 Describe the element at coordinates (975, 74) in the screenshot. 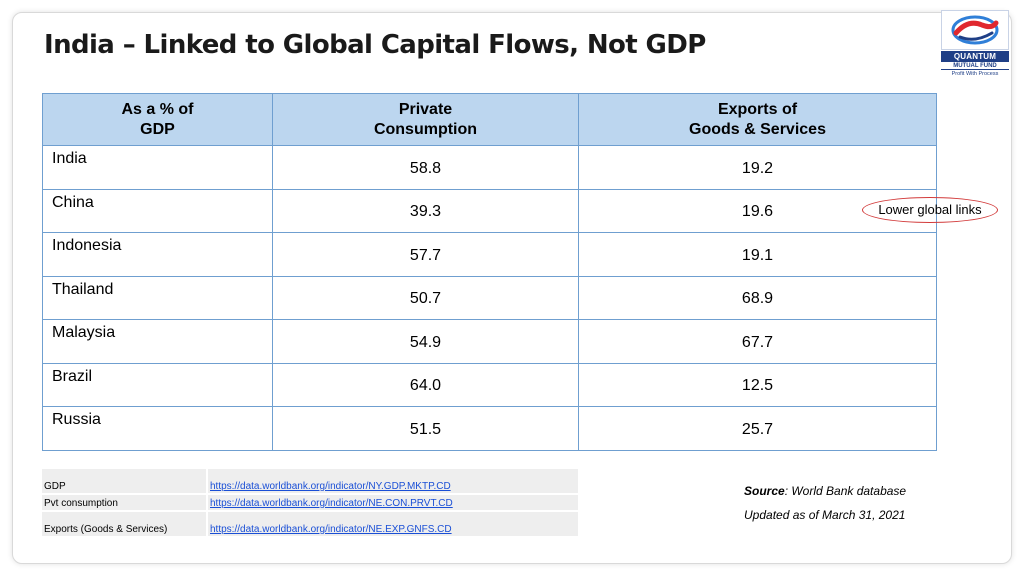

I see `logo-tagline: Profit With Process` at that location.